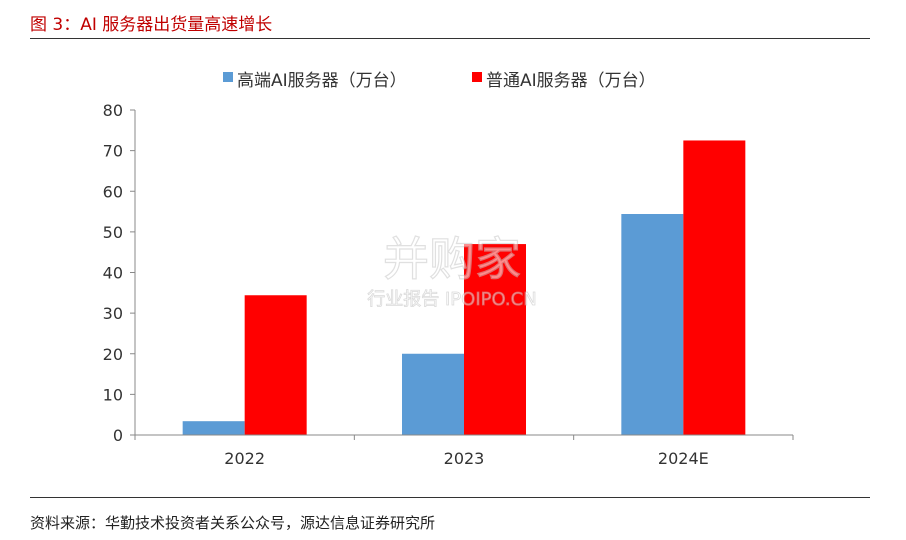 Image resolution: width=906 pixels, height=540 pixels. Describe the element at coordinates (113, 110) in the screenshot. I see `y-tick-label: 80` at that location.